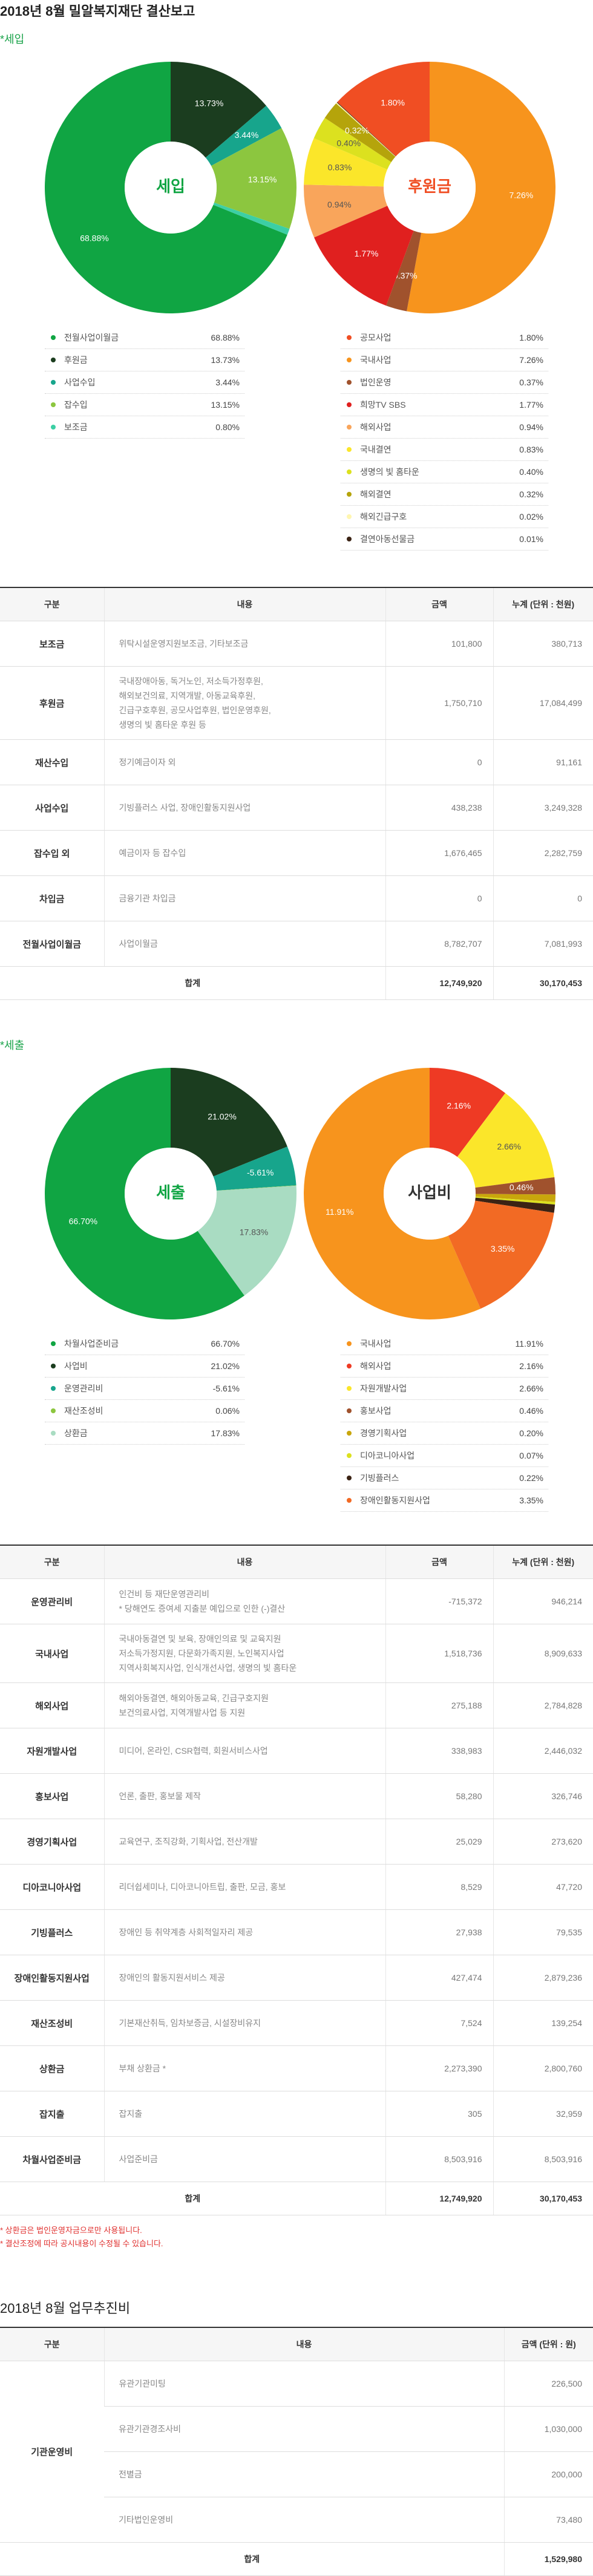 This screenshot has height=2576, width=593. Describe the element at coordinates (395, 1500) in the screenshot. I see `legend-label: 장애인활동지원사업` at that location.